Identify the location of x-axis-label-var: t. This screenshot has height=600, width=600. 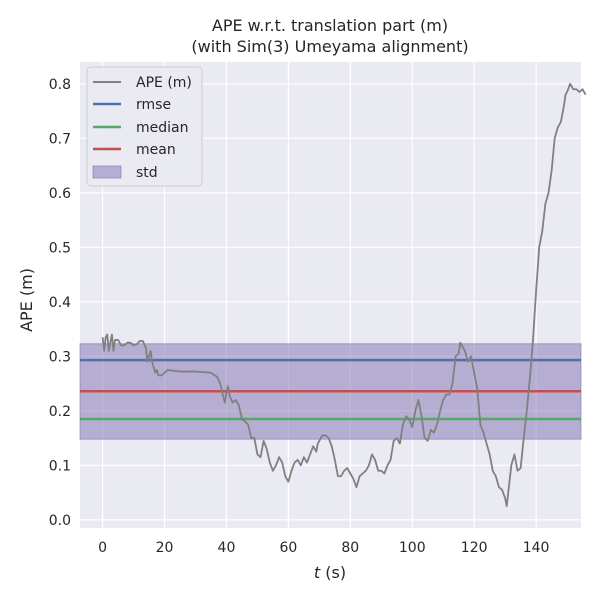
(317, 572).